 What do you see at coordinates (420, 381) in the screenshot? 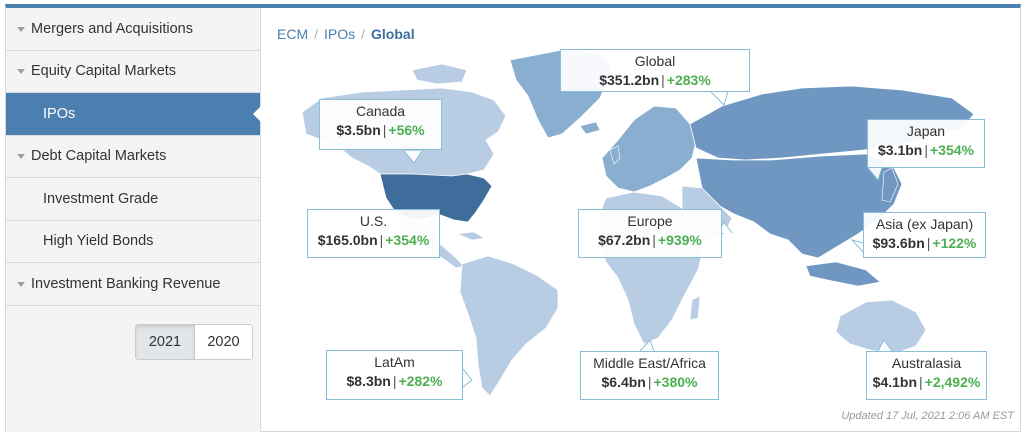
I see `region-change: +282%` at bounding box center [420, 381].